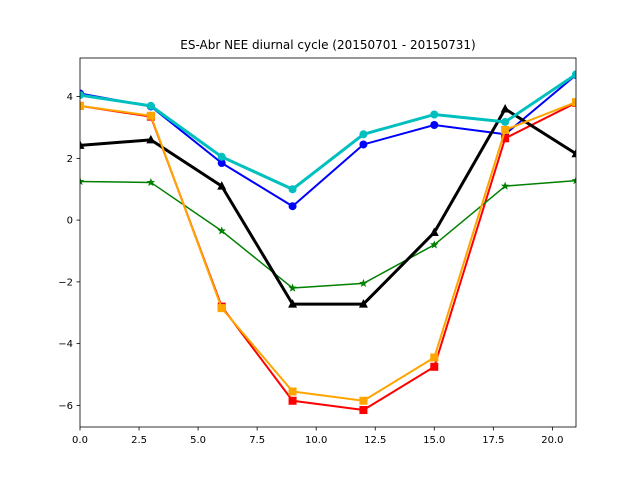 This screenshot has height=480, width=640. I want to click on y-tick-label: 4, so click(70, 97).